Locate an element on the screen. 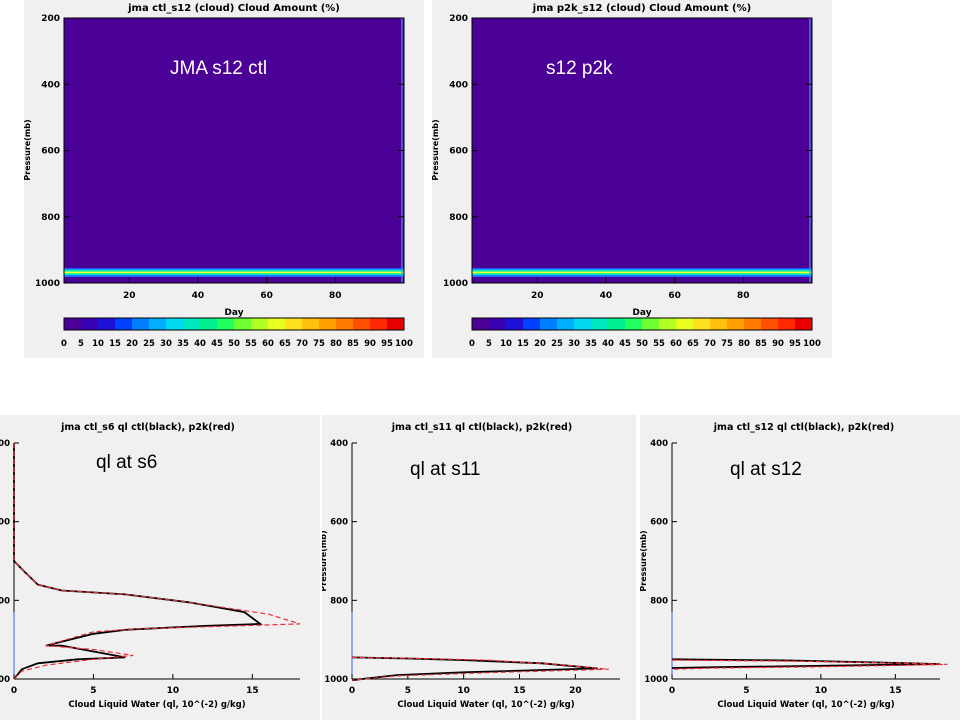  line-title: jma ctl_s11 ql ctl(black), p2k(red) is located at coordinates (481, 427).